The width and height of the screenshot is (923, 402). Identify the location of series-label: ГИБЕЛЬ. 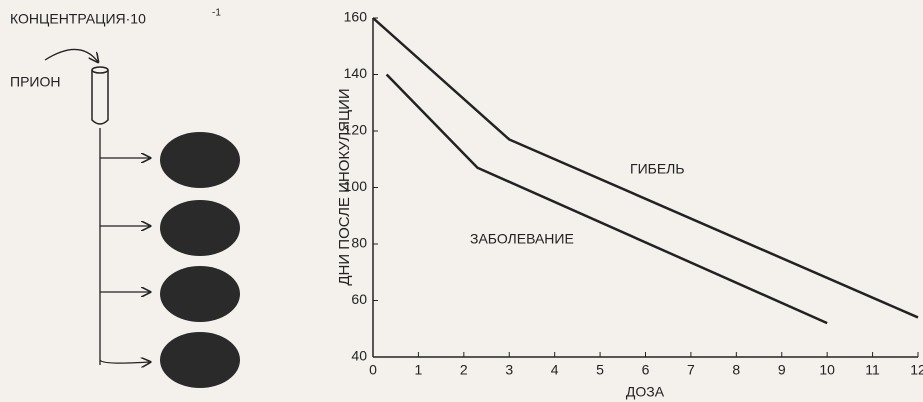
(657, 169).